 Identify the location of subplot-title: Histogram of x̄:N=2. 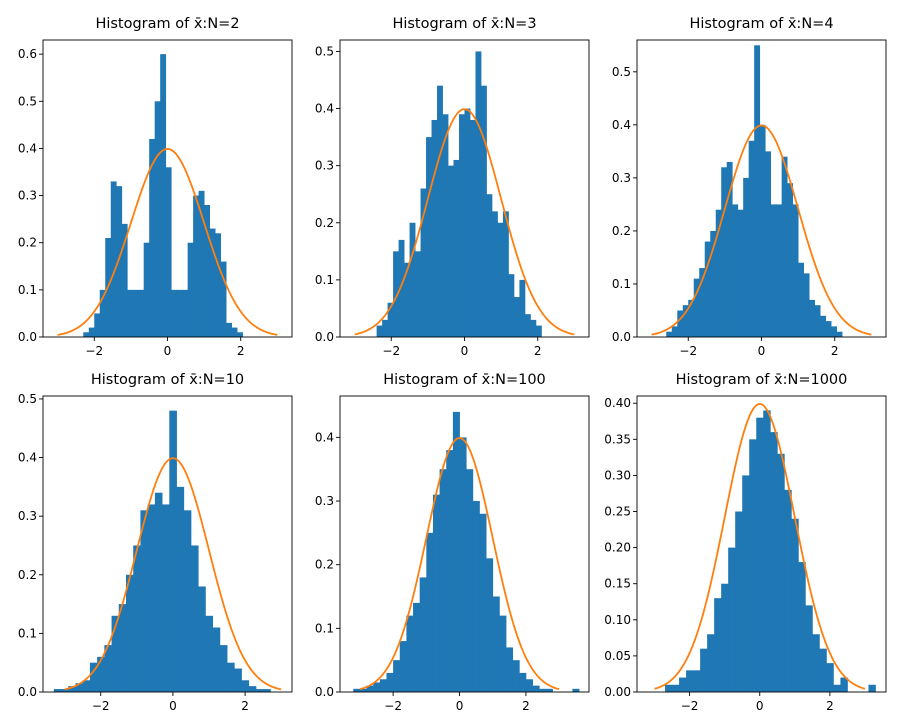
(167, 24).